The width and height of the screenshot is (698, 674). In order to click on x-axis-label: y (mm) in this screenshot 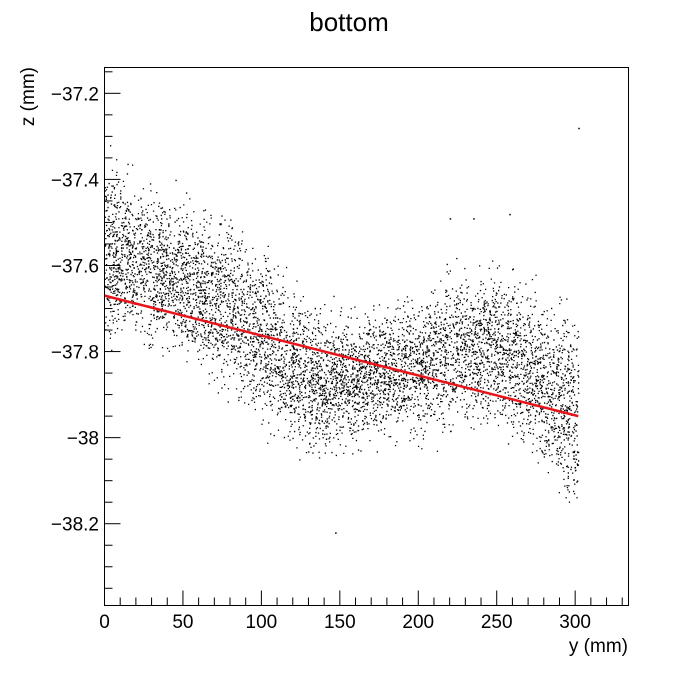, I will do `click(598, 646)`.